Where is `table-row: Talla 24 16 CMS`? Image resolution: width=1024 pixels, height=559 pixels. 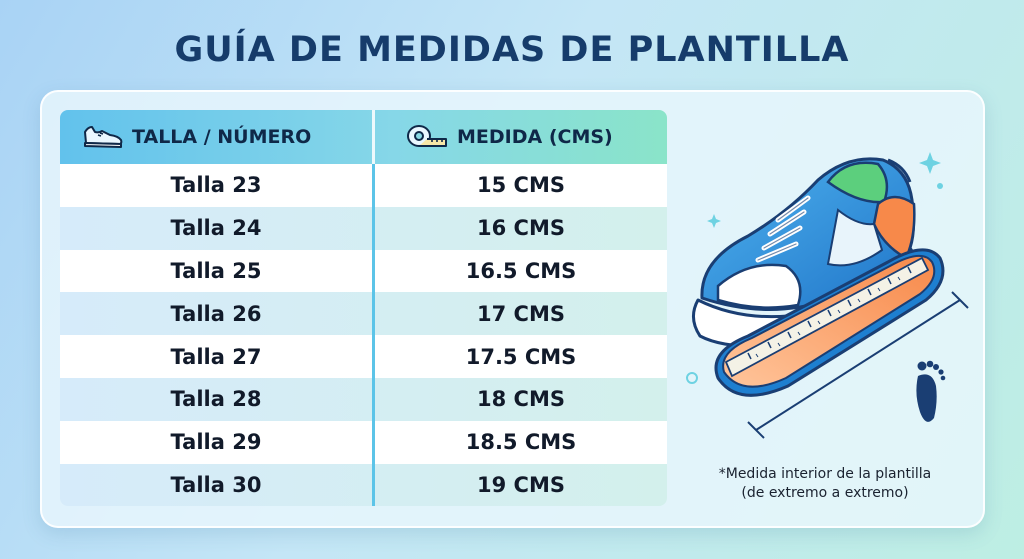 table-row: Talla 24 16 CMS is located at coordinates (363, 228).